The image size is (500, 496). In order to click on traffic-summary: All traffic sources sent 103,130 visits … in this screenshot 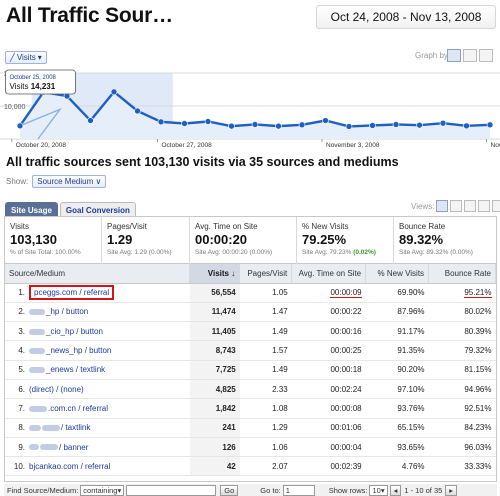, I will do `click(202, 162)`.